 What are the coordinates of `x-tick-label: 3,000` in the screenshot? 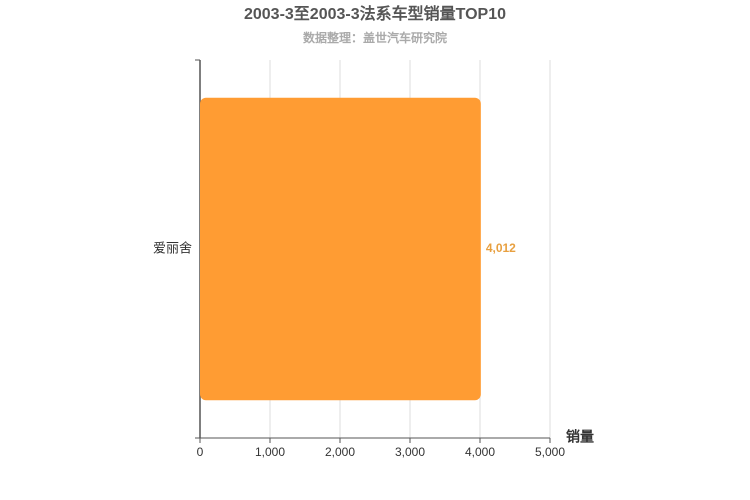 It's located at (410, 452).